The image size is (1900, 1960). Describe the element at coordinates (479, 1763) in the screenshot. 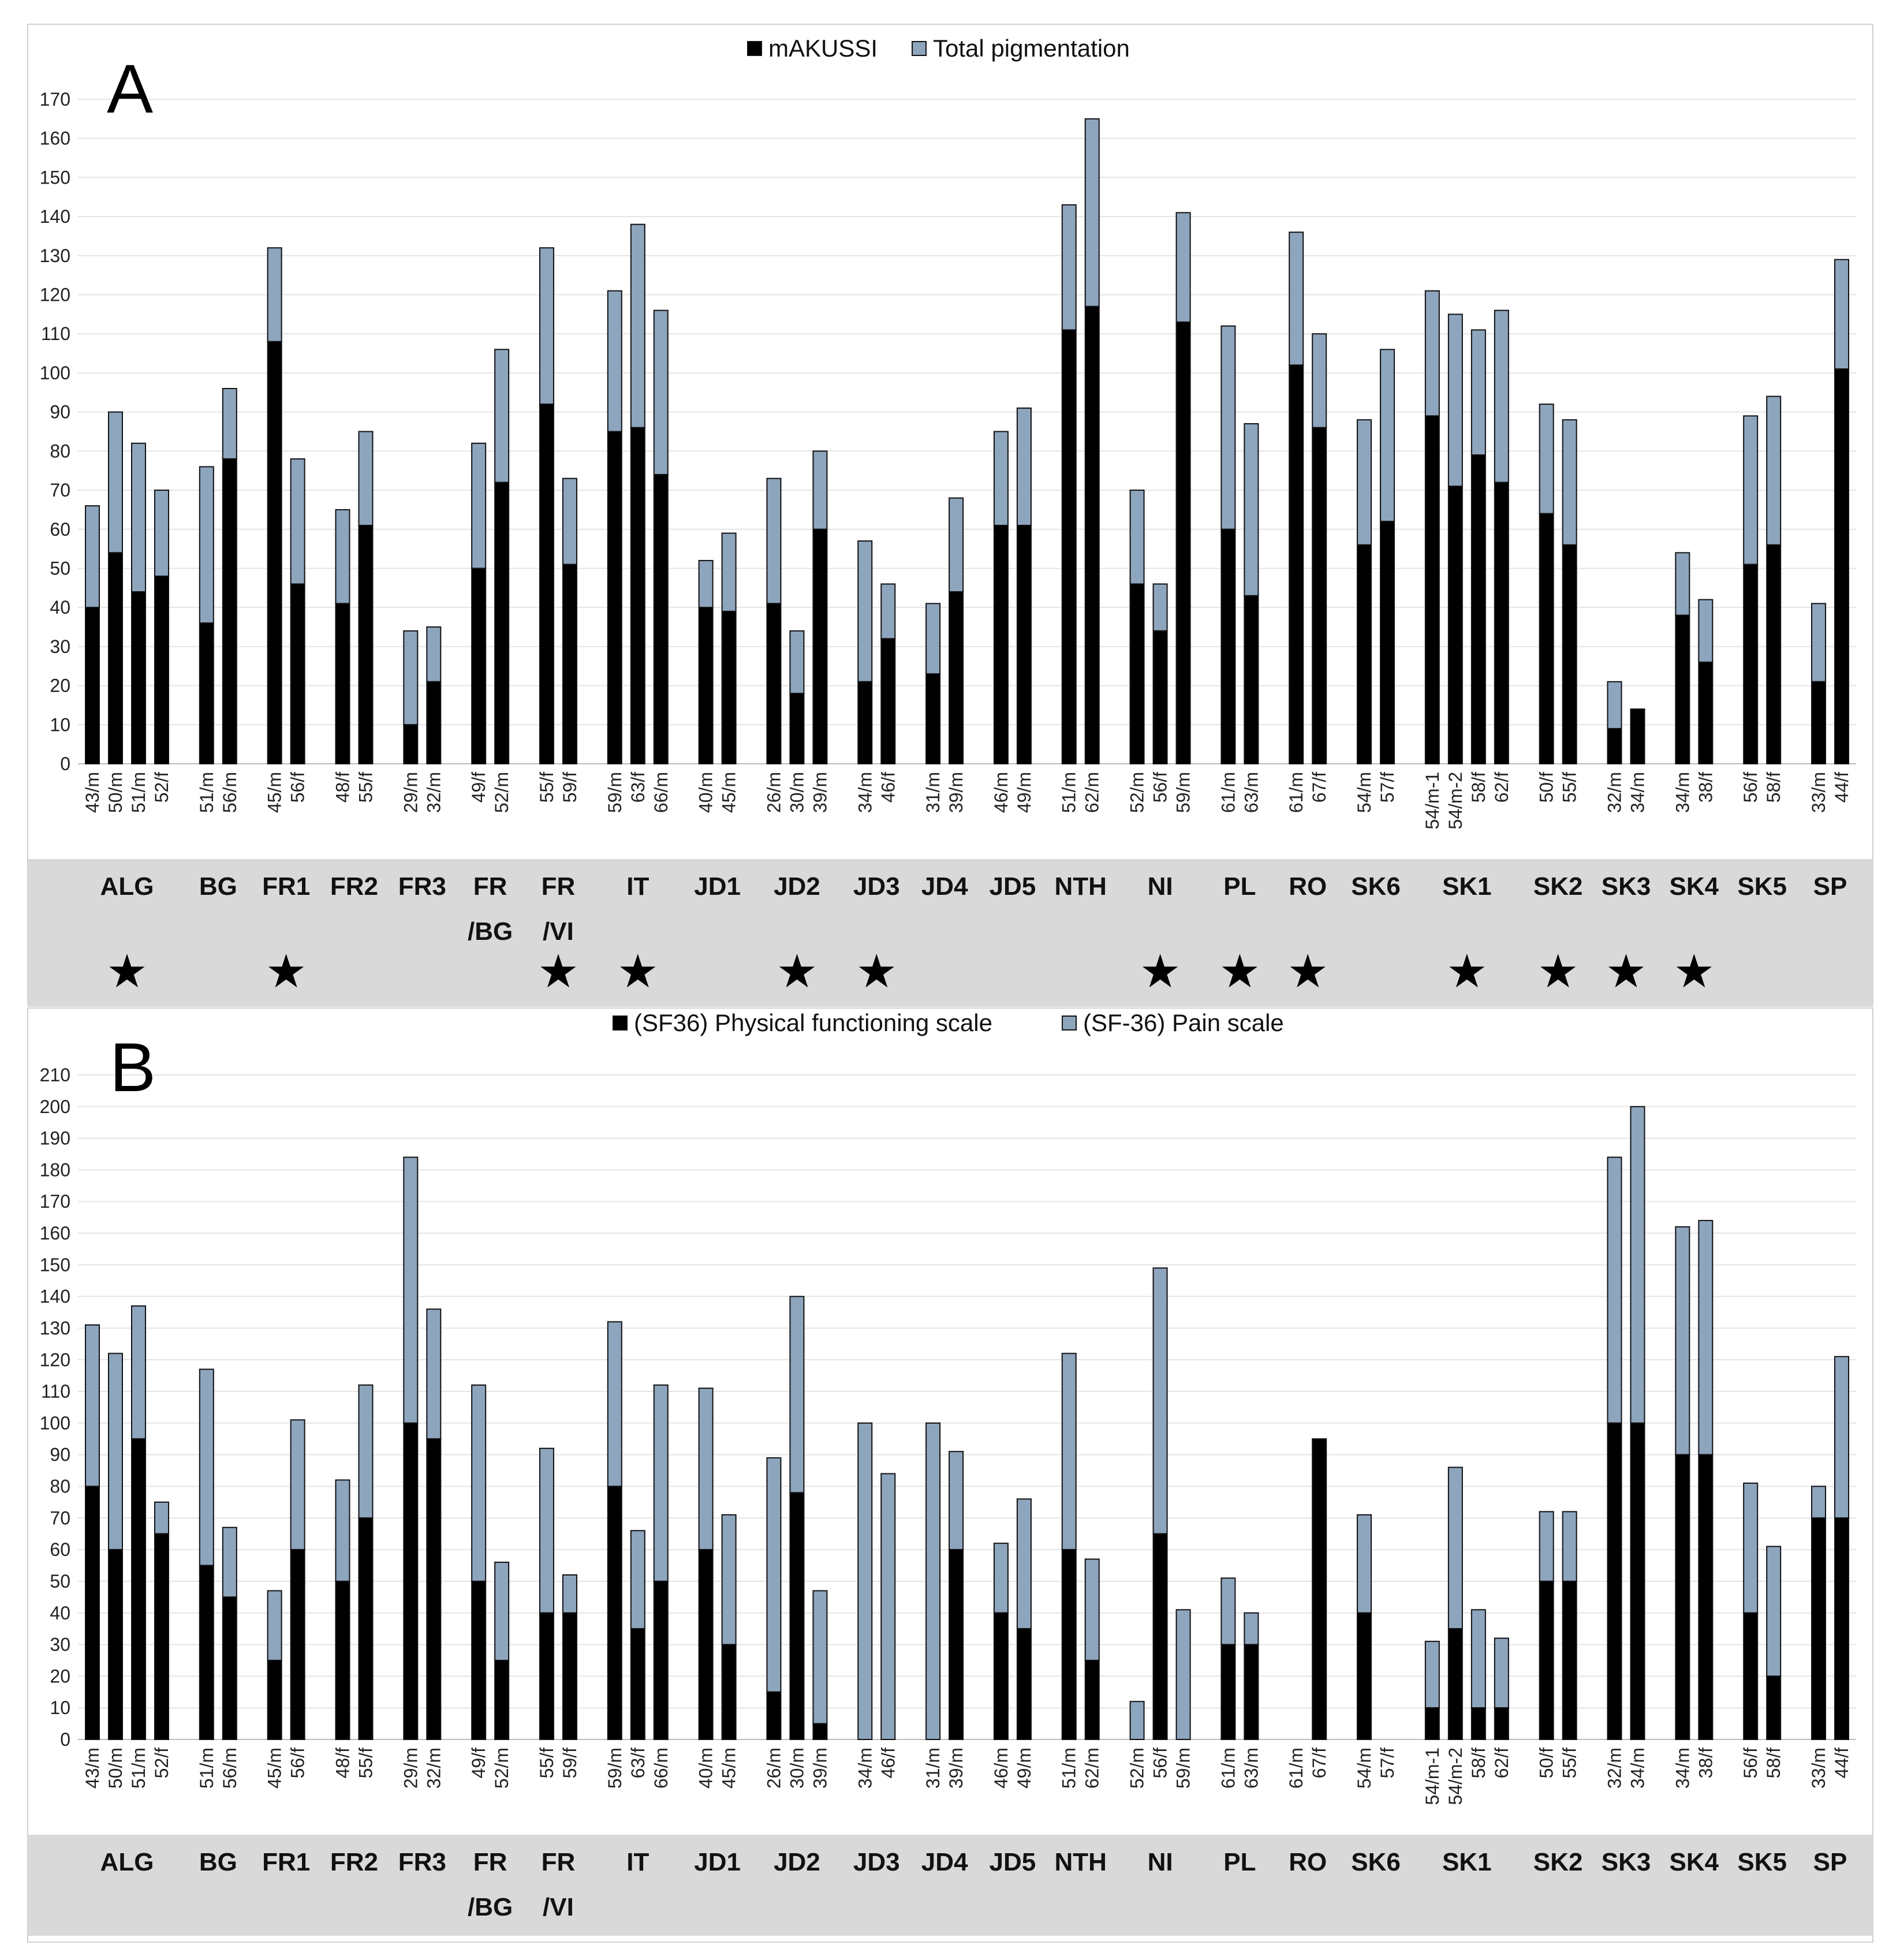

I see `bar-sublabel: 49/f` at that location.